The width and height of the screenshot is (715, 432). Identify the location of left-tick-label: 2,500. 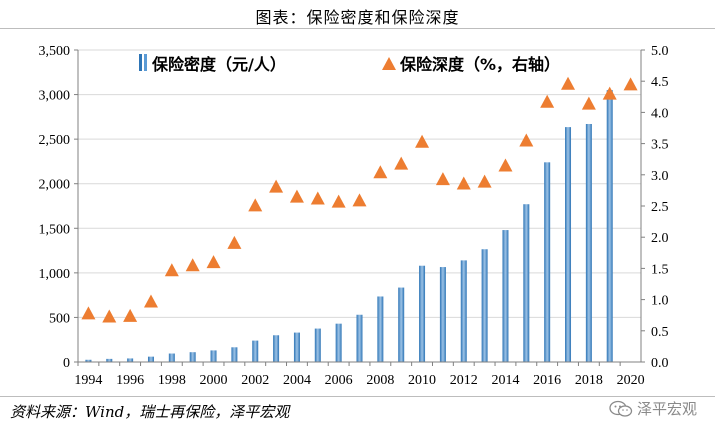
(55, 140).